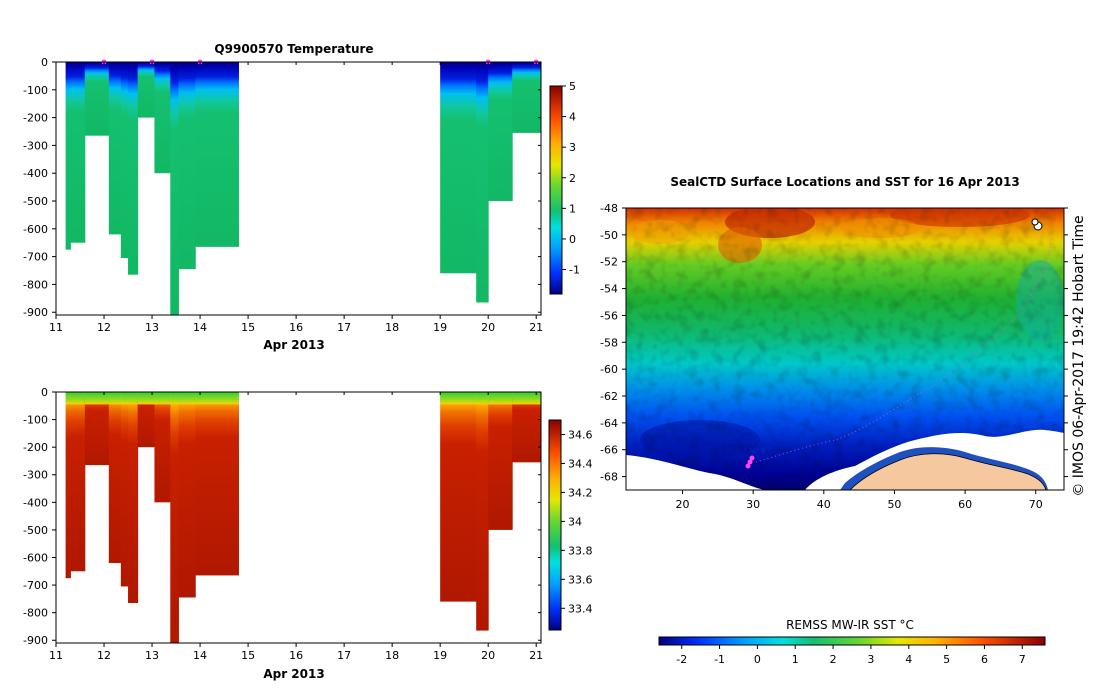 This screenshot has width=1099, height=700. I want to click on sst-colorbar-tick-label: -2, so click(681, 659).